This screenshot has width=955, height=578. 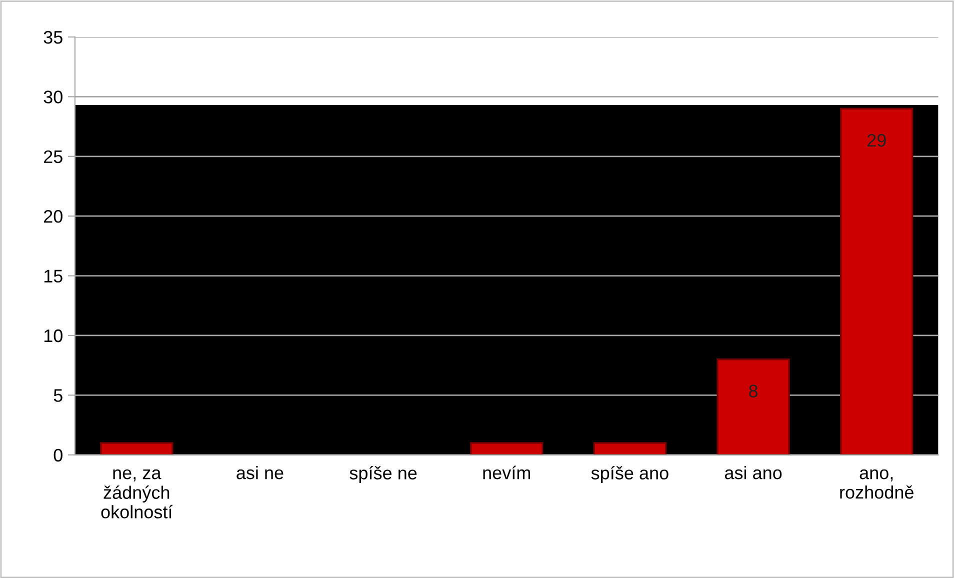 What do you see at coordinates (876, 140) in the screenshot?
I see `data-label: 29` at bounding box center [876, 140].